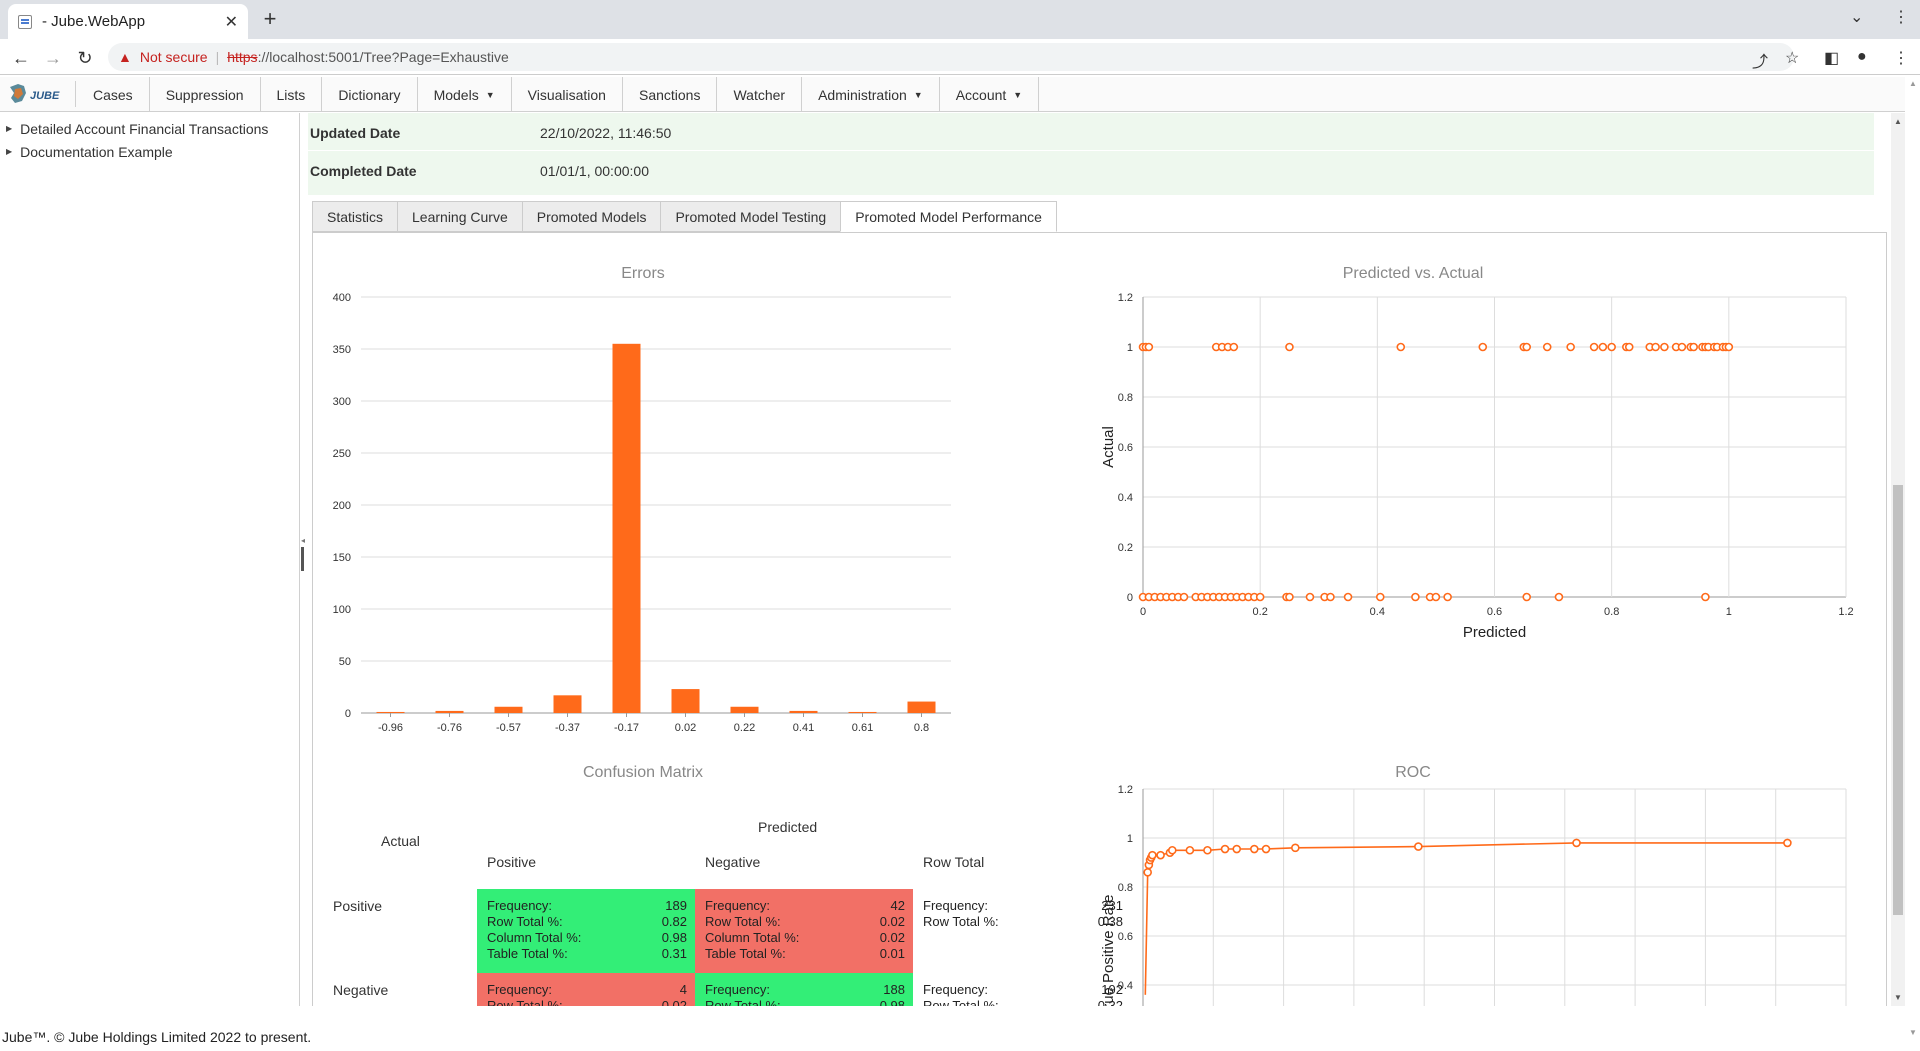 This screenshot has height=1051, width=1920. I want to click on nav-item-administration: Administration ▼, so click(871, 94).